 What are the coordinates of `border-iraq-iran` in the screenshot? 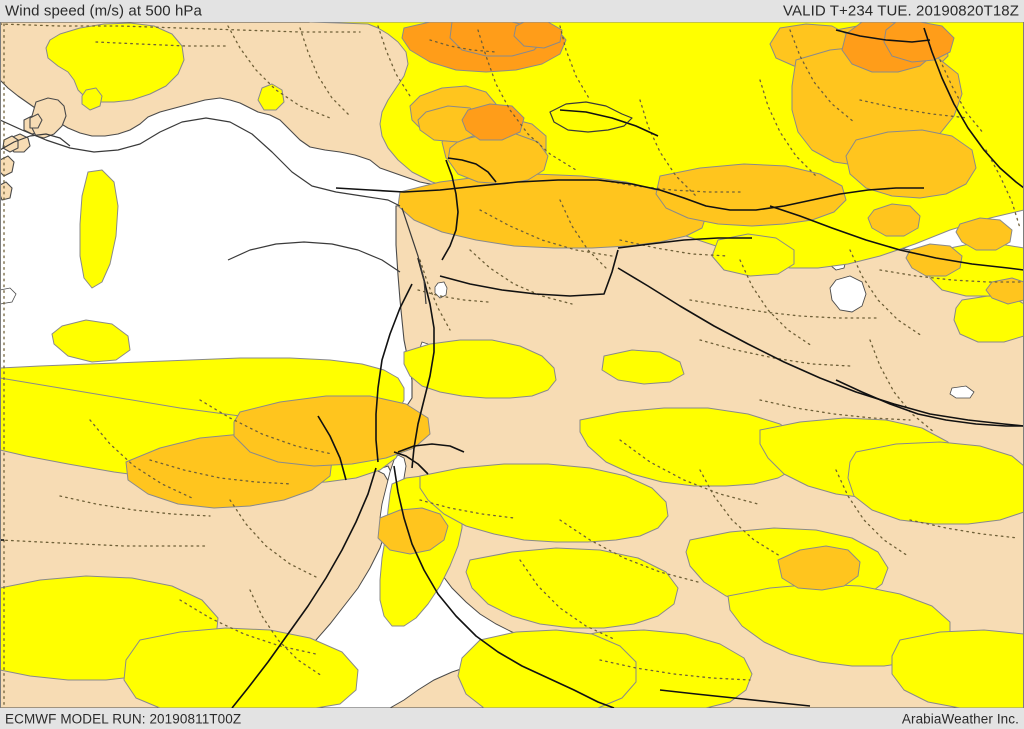 It's located at (973, 108).